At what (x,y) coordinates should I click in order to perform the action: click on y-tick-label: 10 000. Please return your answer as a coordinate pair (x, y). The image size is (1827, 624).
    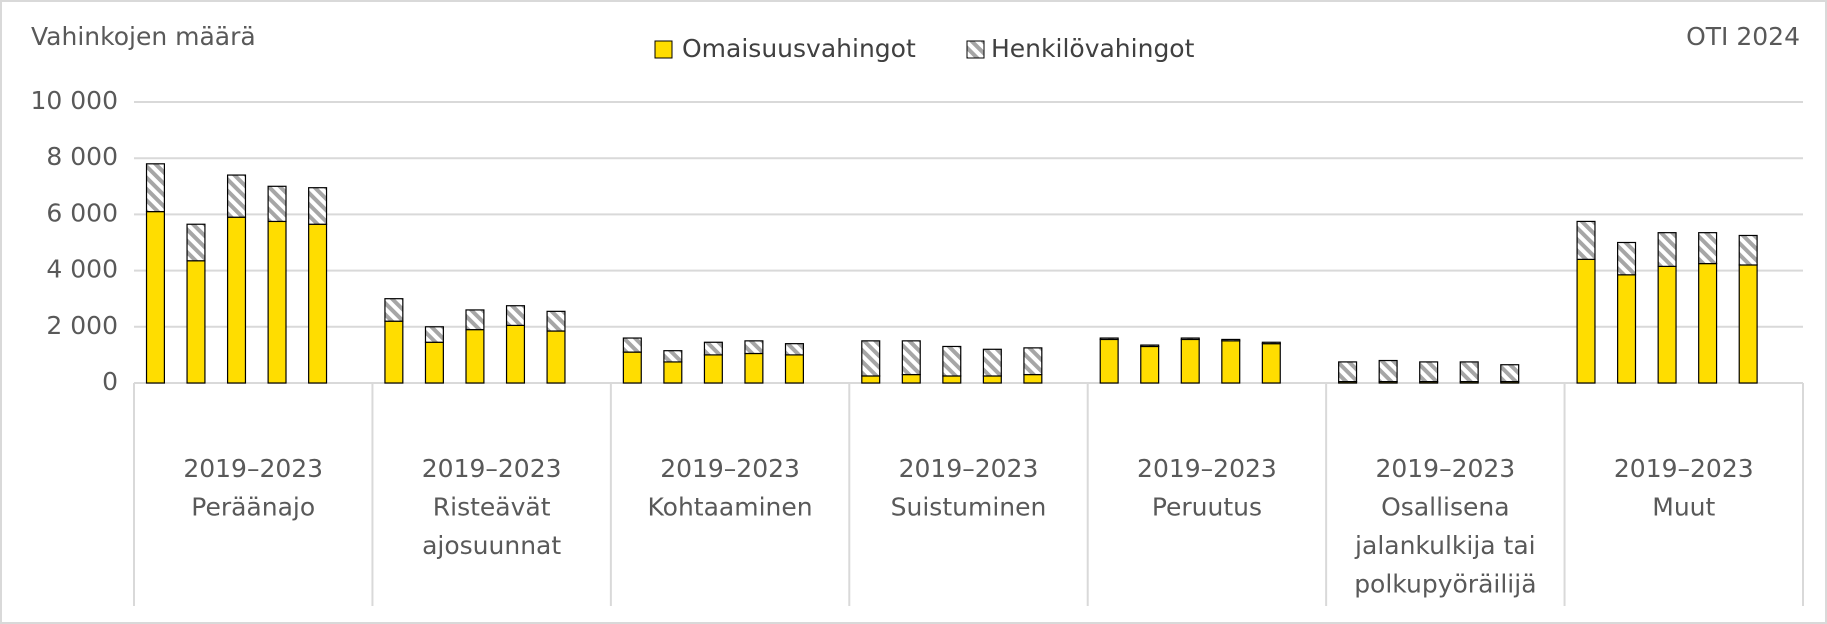
    Looking at the image, I should click on (74, 100).